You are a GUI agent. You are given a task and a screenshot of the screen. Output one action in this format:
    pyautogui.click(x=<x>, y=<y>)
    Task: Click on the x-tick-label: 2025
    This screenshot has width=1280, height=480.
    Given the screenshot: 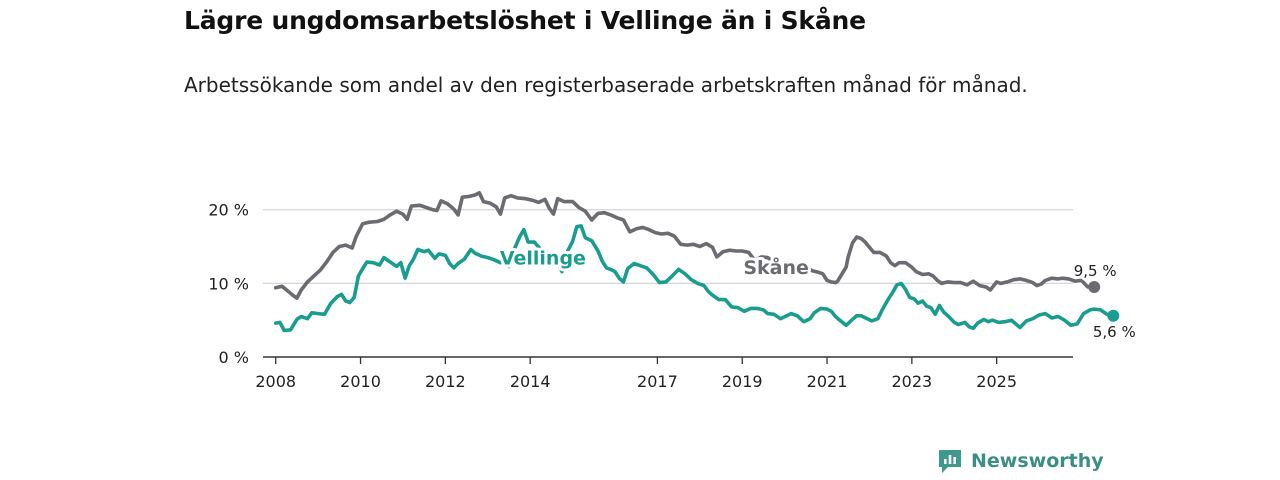 What is the action you would take?
    pyautogui.click(x=996, y=381)
    